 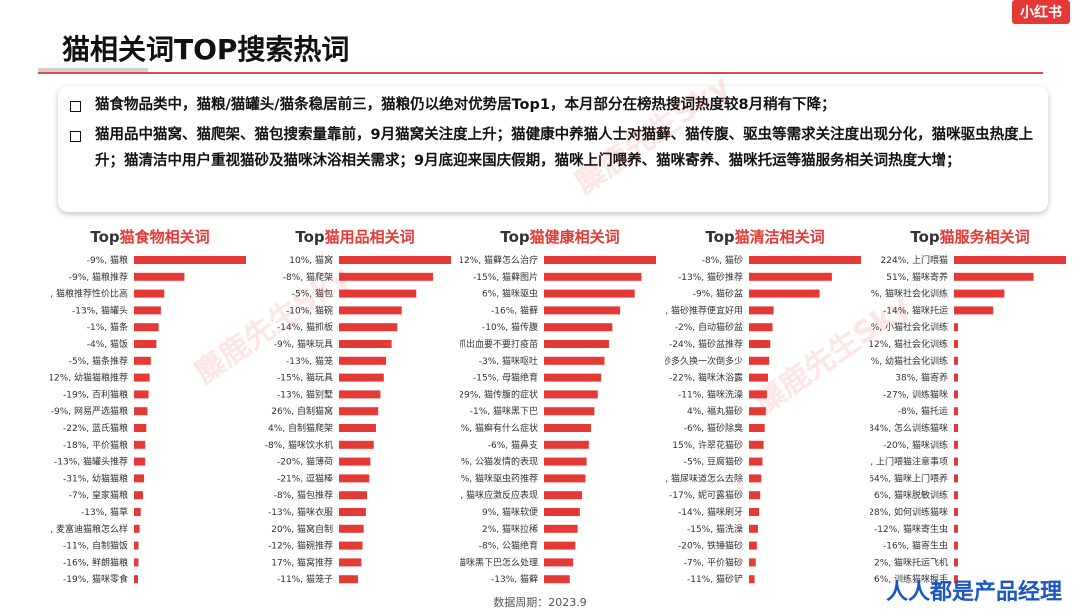 What do you see at coordinates (309, 361) in the screenshot?
I see `category-label: -13%, 猫笼` at bounding box center [309, 361].